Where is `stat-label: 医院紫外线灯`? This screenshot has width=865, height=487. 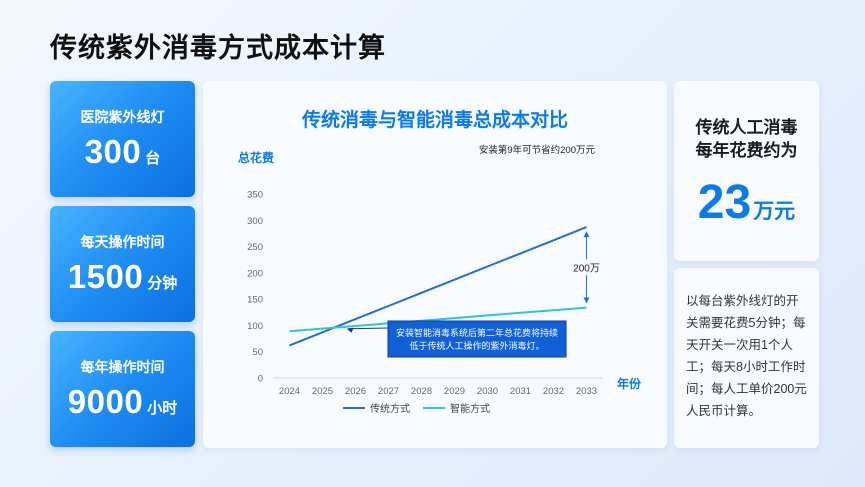 stat-label: 医院紫外线灯 is located at coordinates (122, 117).